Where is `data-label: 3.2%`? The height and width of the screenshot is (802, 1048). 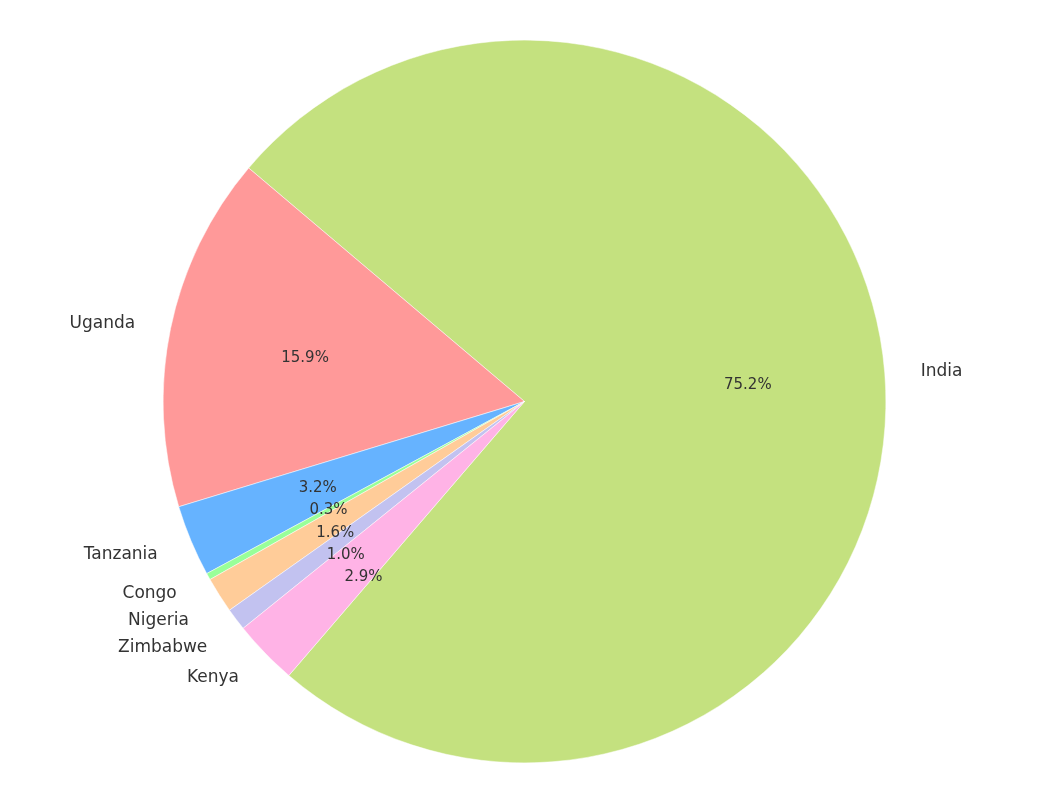
data-label: 3.2% is located at coordinates (317, 487).